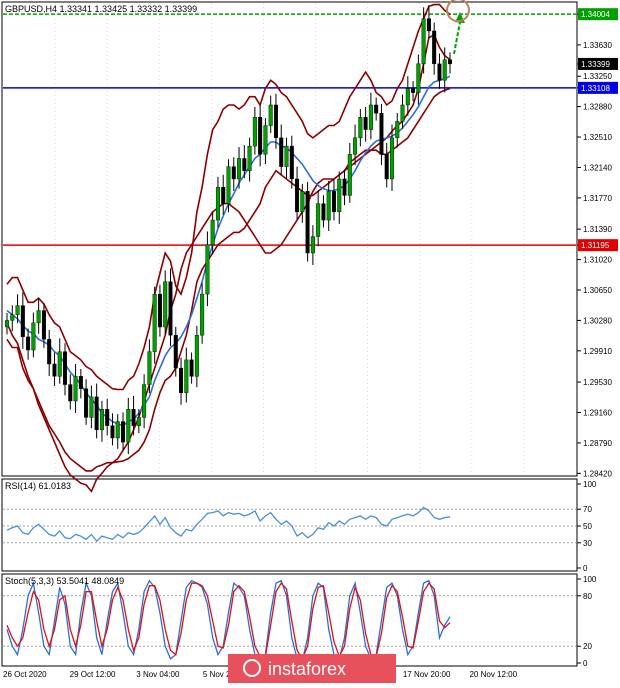 Image resolution: width=620 pixels, height=688 pixels. Describe the element at coordinates (597, 320) in the screenshot. I see `price-tick-label: 1.30280` at that location.